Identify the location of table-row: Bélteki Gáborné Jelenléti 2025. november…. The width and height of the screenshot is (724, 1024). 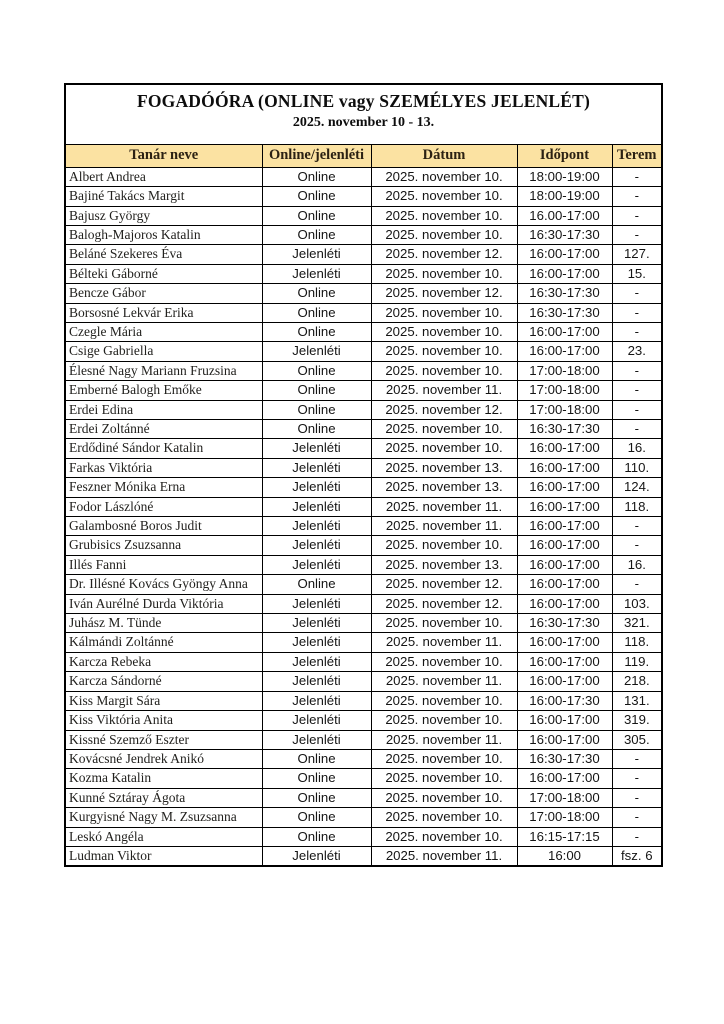
(363, 274).